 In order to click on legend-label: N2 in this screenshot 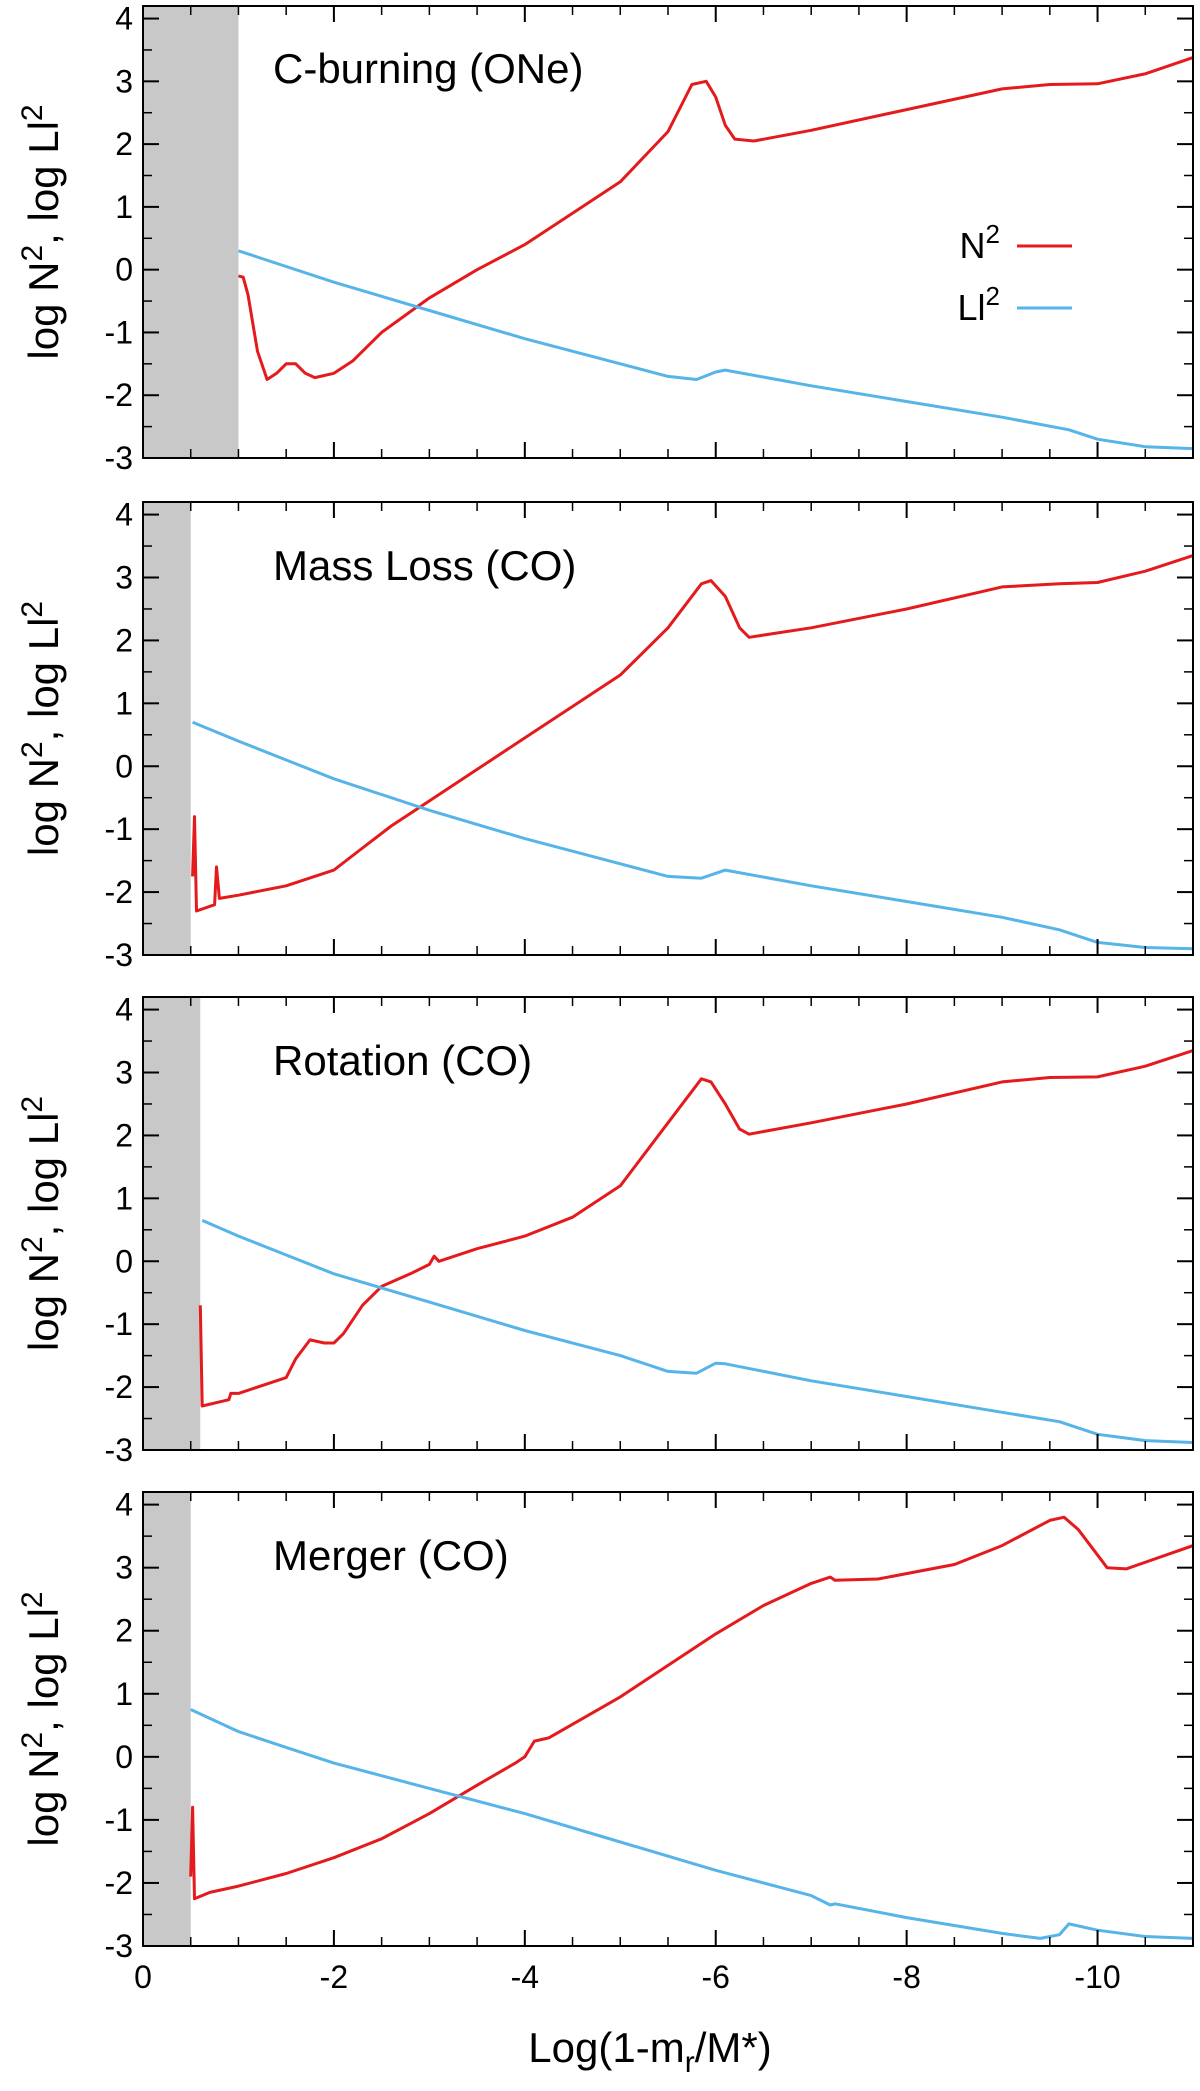, I will do `click(980, 242)`.